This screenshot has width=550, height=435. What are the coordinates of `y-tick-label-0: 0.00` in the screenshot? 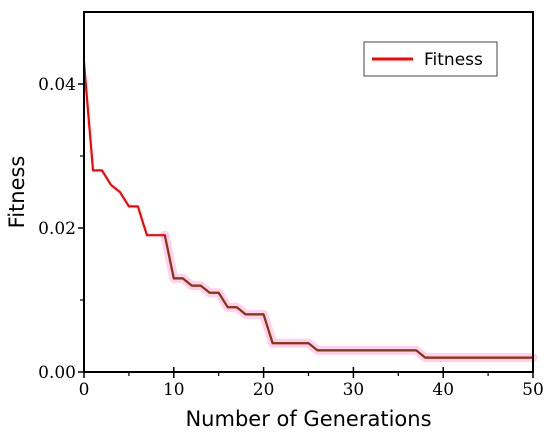 It's located at (57, 373).